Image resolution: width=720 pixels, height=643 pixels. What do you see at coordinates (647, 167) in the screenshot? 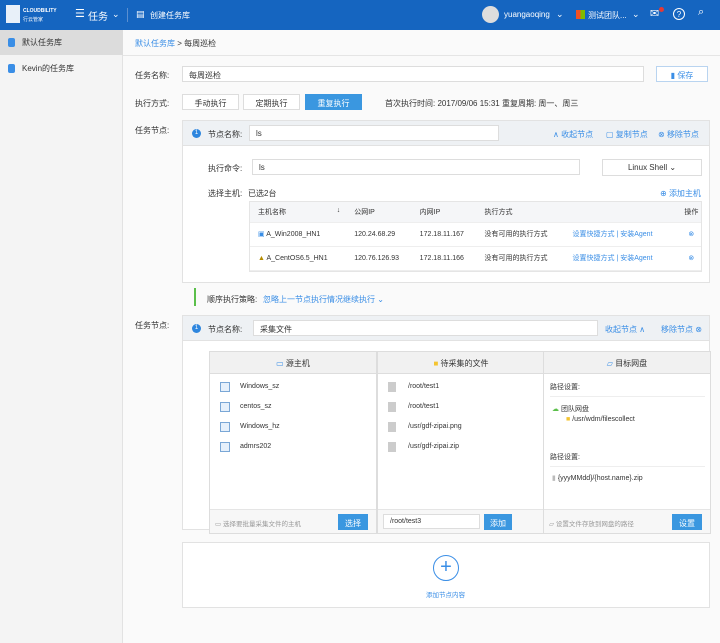
I see `shell-value: Linux Shell` at bounding box center [647, 167].